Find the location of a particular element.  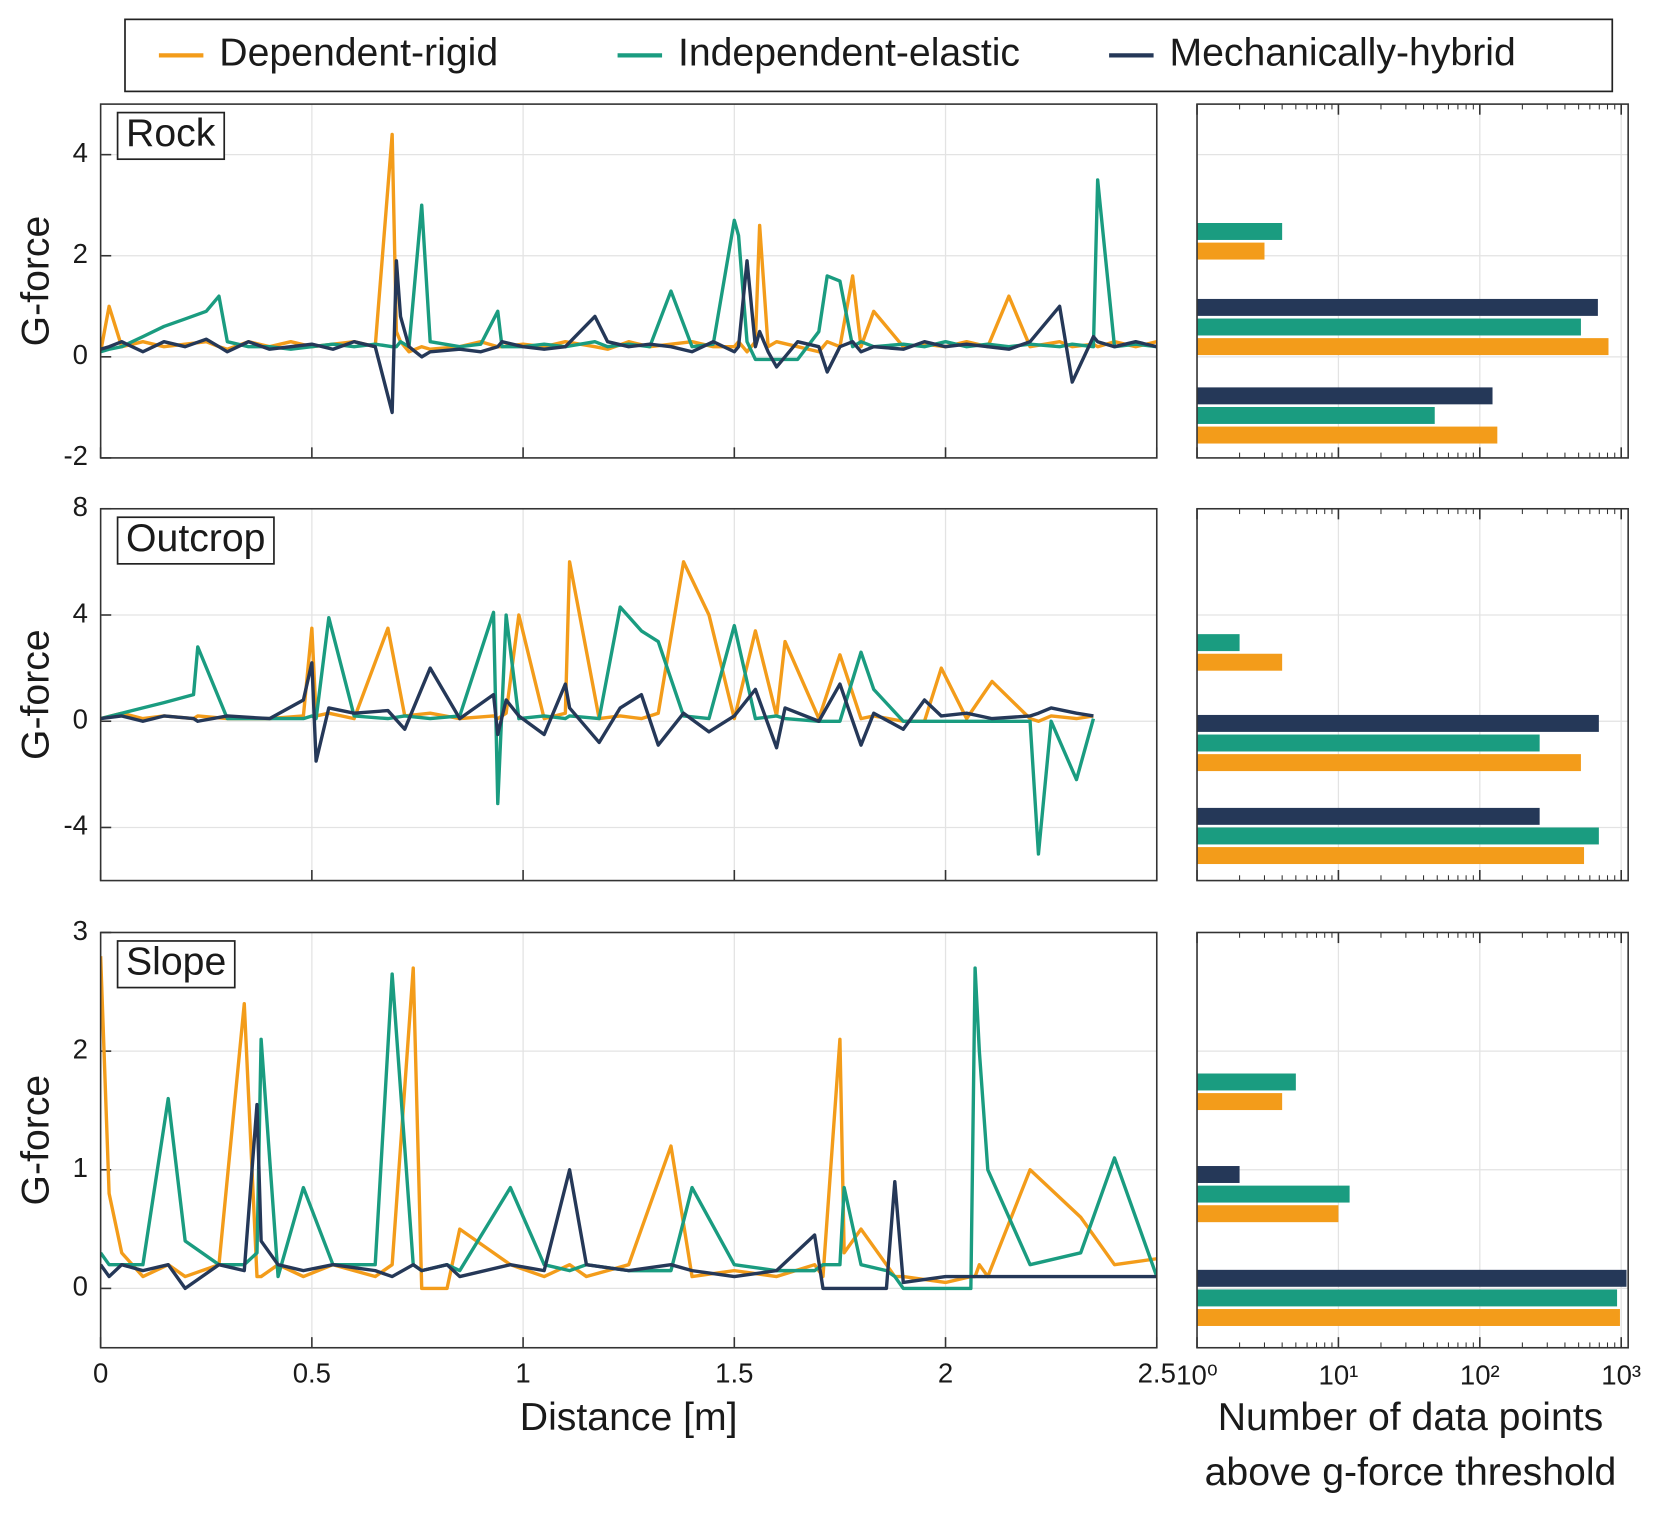

y-tick-label: -2 is located at coordinates (75, 455).